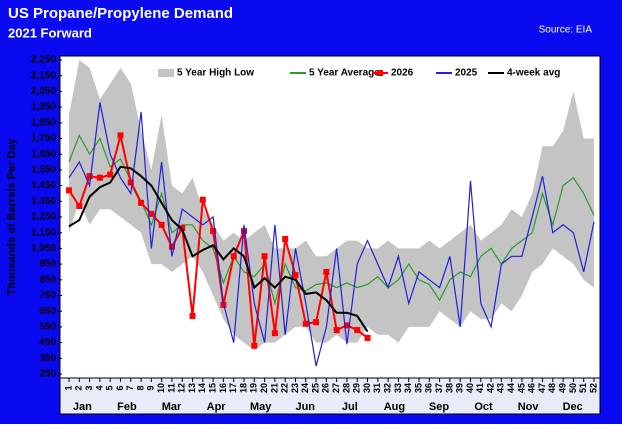 This screenshot has width=622, height=429. What do you see at coordinates (274, 388) in the screenshot?
I see `x-tick-label: 21` at bounding box center [274, 388].